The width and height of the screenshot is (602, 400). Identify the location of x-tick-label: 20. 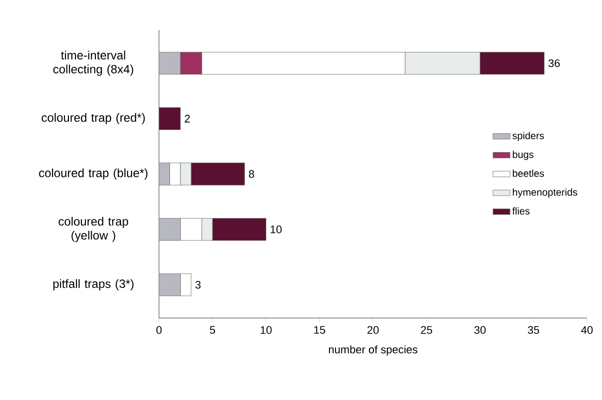
(373, 330).